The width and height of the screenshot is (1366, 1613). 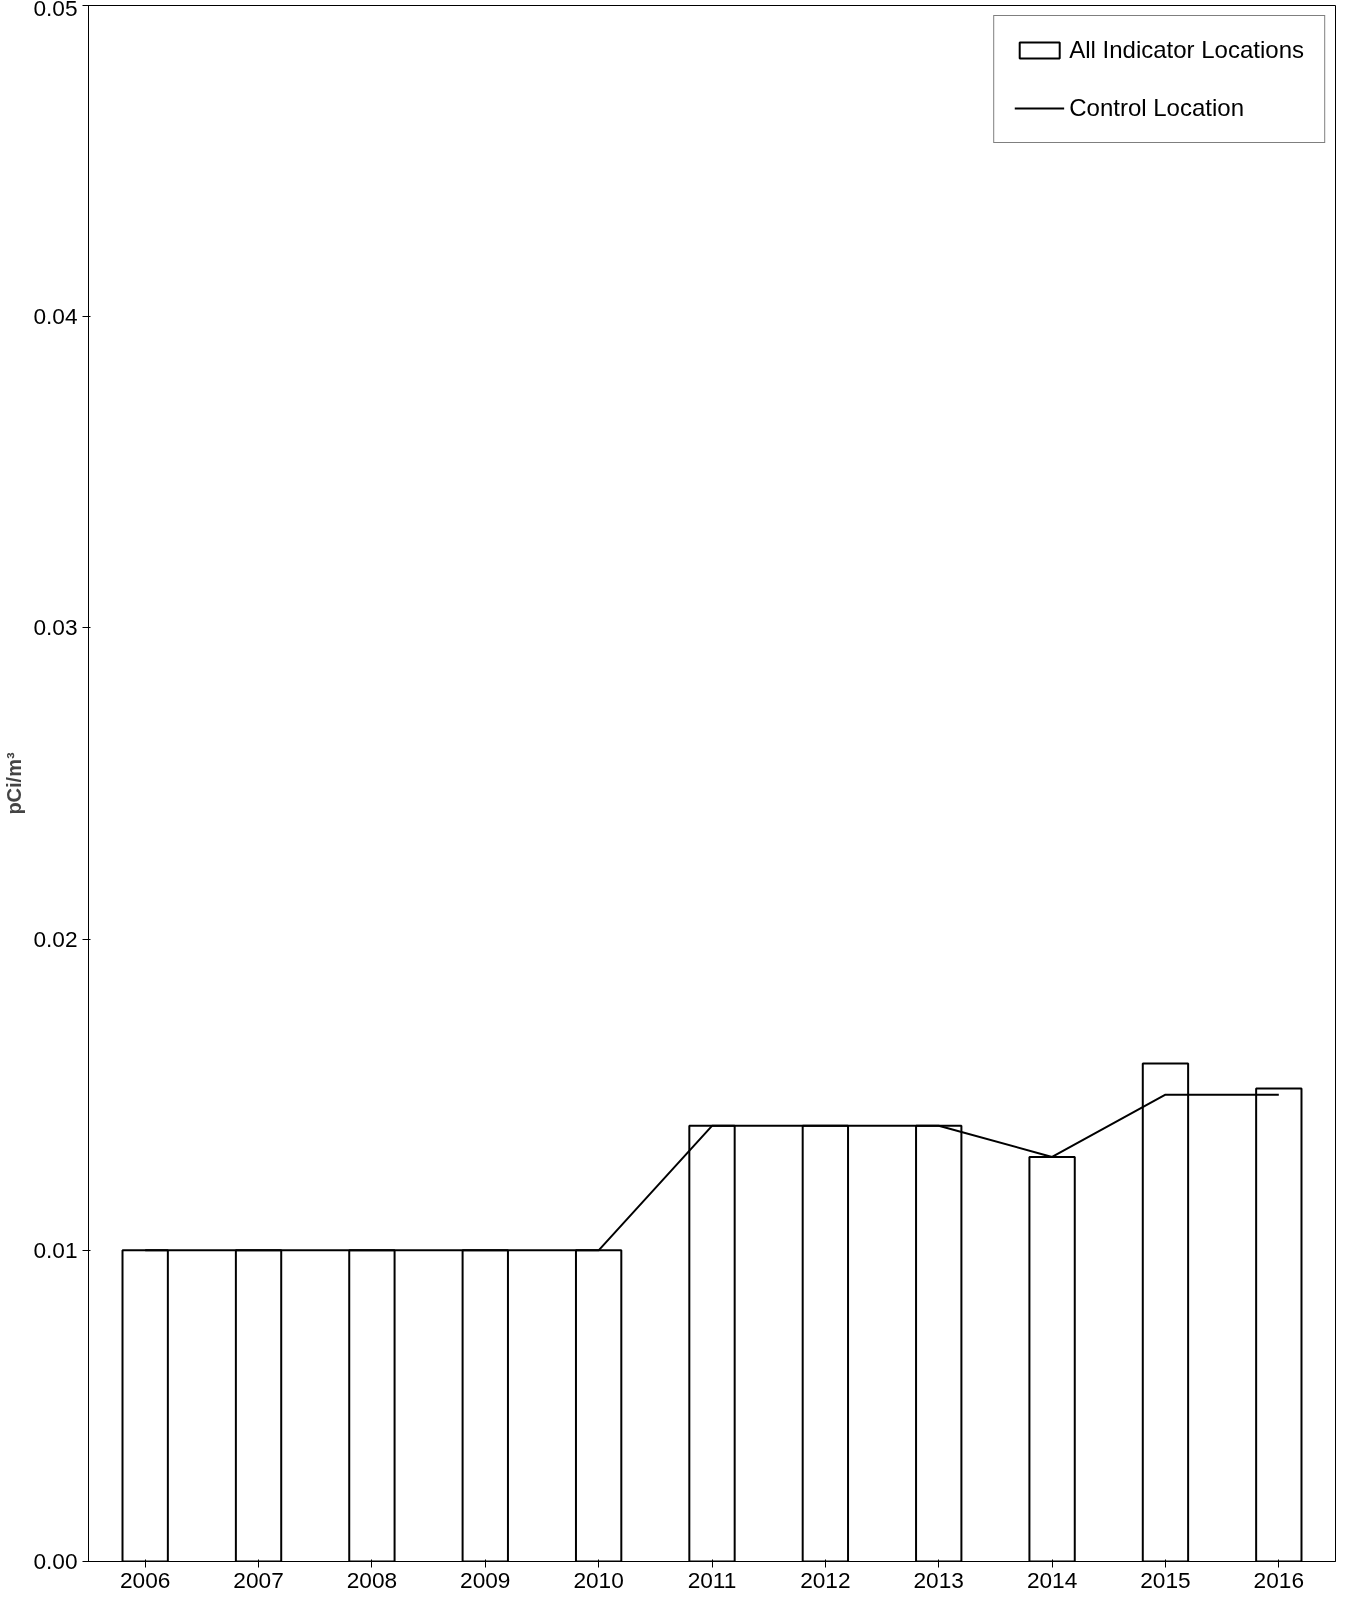 What do you see at coordinates (825, 1579) in the screenshot?
I see `x-tick-label: 2012` at bounding box center [825, 1579].